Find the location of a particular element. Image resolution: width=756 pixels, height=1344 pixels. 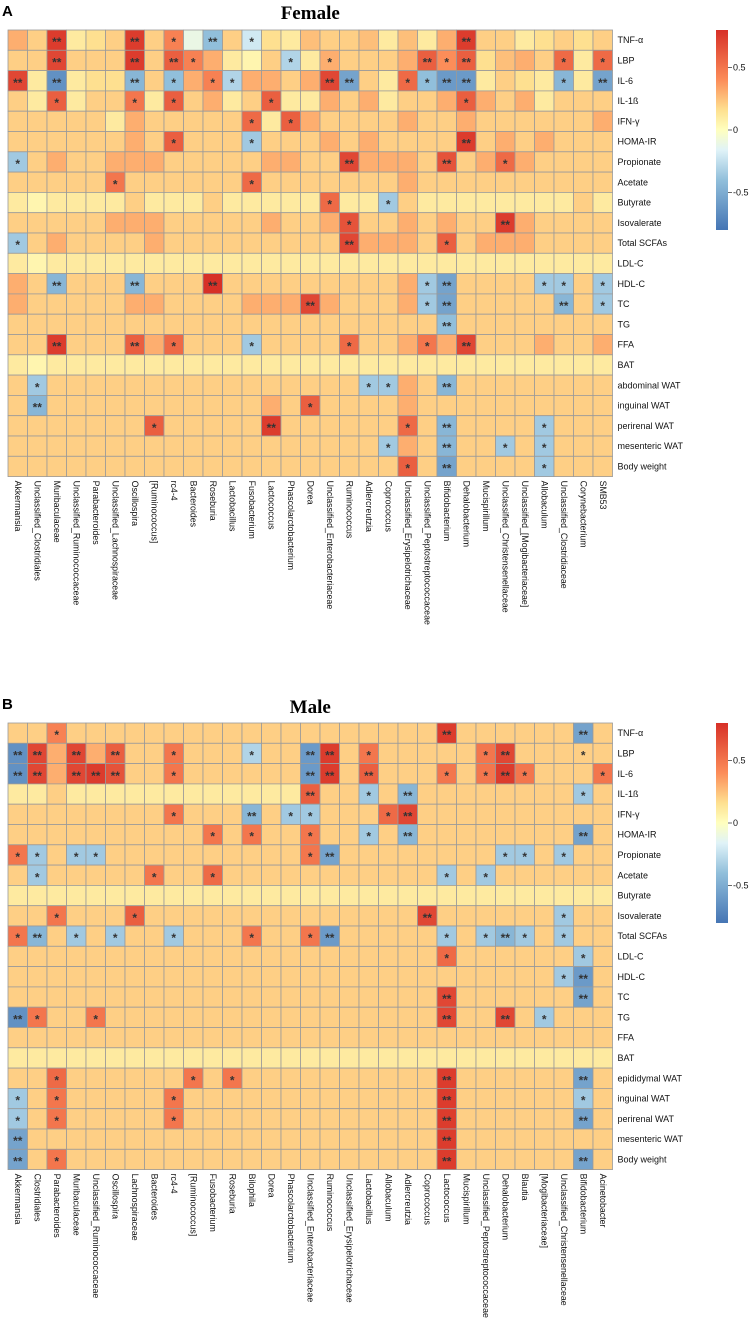

column-label: SMB53 is located at coordinates (603, 495).